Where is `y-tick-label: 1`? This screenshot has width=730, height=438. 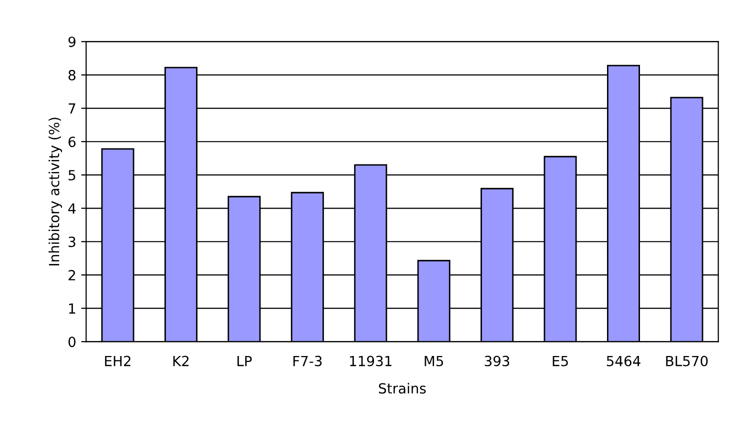
y-tick-label: 1 is located at coordinates (72, 308).